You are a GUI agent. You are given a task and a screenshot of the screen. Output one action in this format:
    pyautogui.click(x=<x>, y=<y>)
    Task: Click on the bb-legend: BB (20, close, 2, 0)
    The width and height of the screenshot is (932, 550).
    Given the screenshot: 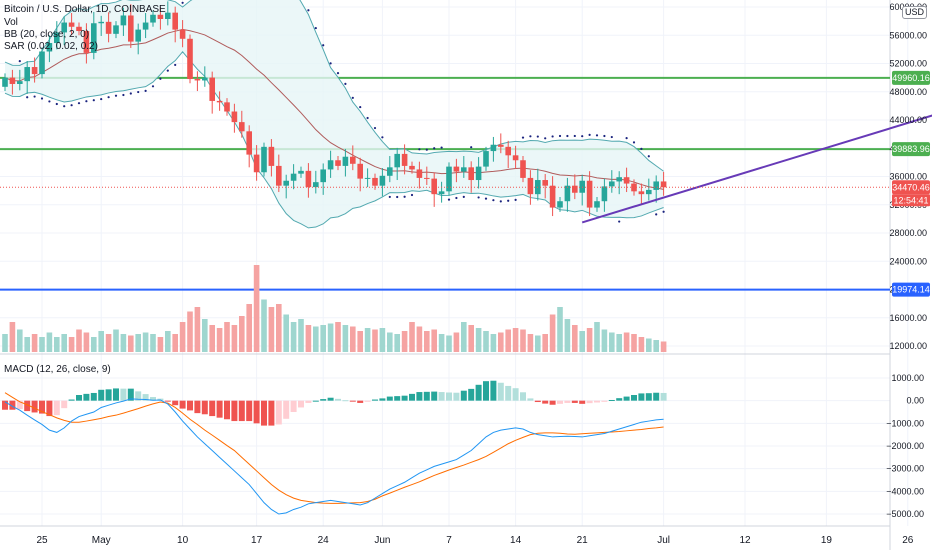 What is the action you would take?
    pyautogui.click(x=47, y=34)
    